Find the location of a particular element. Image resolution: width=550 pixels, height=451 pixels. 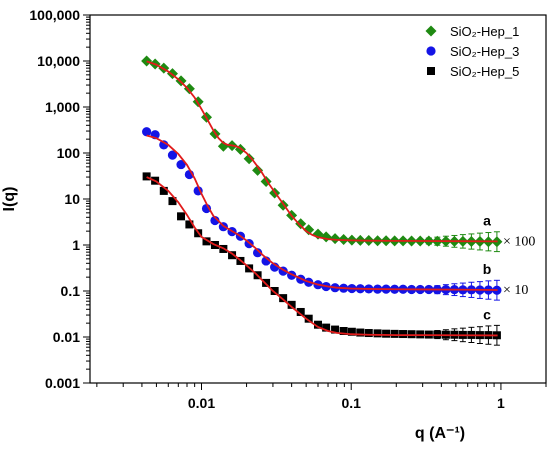

legend-label: SiO₂-Hep_1 is located at coordinates (484, 31).